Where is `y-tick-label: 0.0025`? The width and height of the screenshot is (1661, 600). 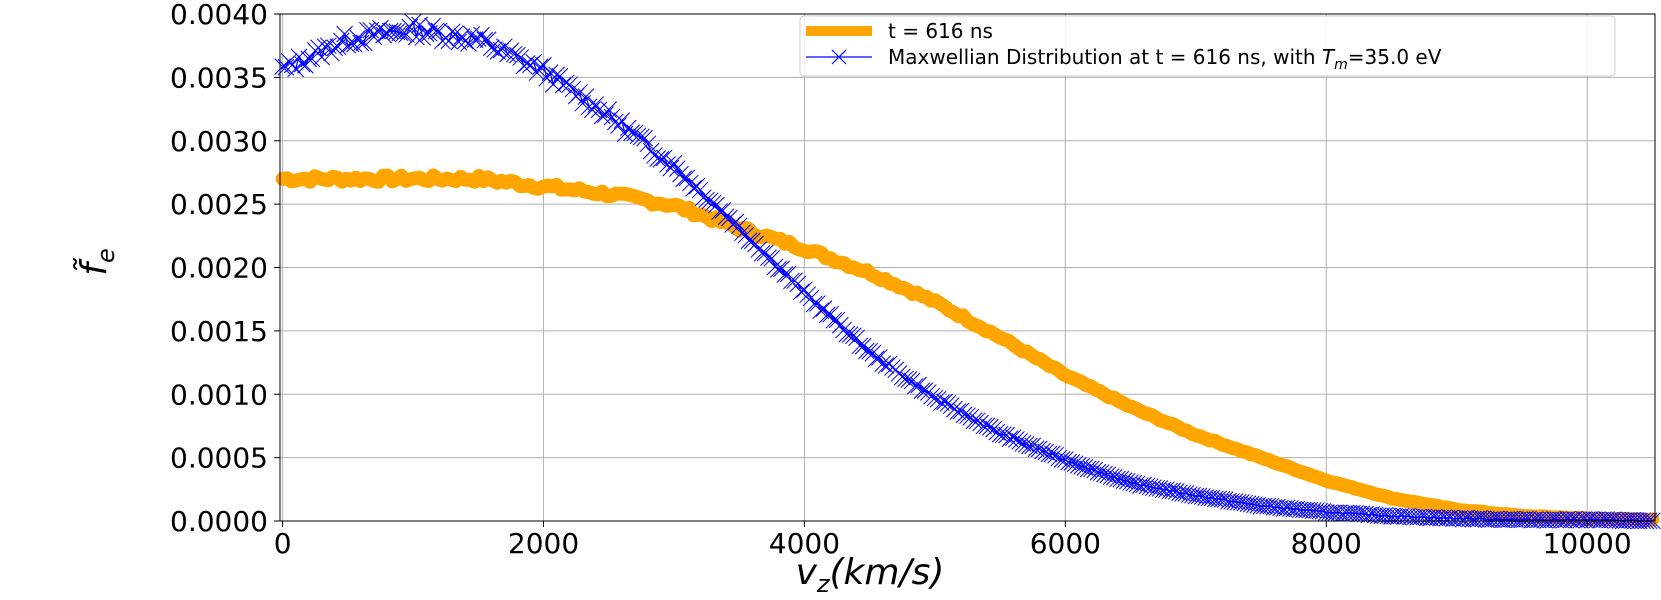 y-tick-label: 0.0025 is located at coordinates (219, 204).